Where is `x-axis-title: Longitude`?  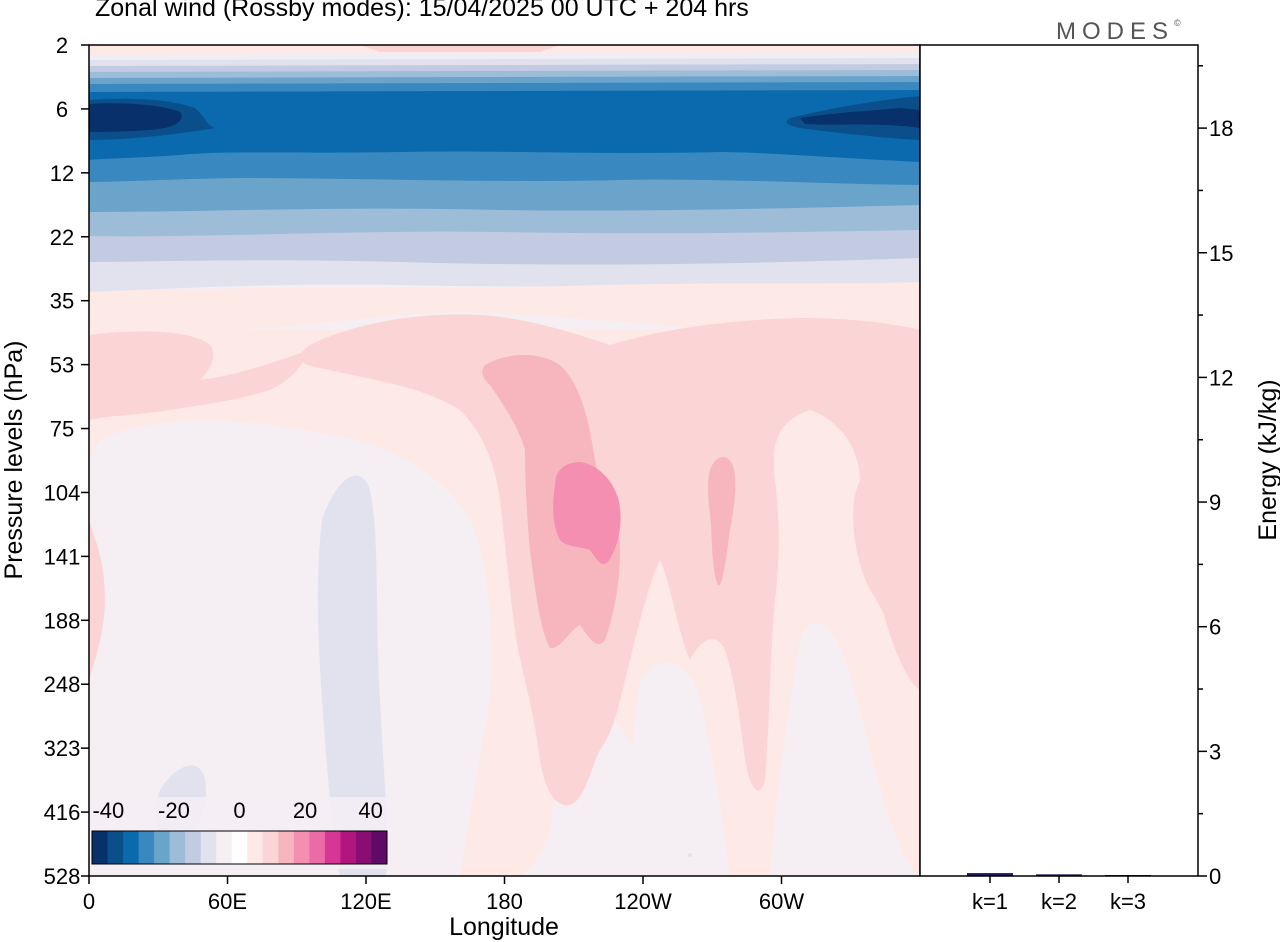 x-axis-title: Longitude is located at coordinates (504, 927).